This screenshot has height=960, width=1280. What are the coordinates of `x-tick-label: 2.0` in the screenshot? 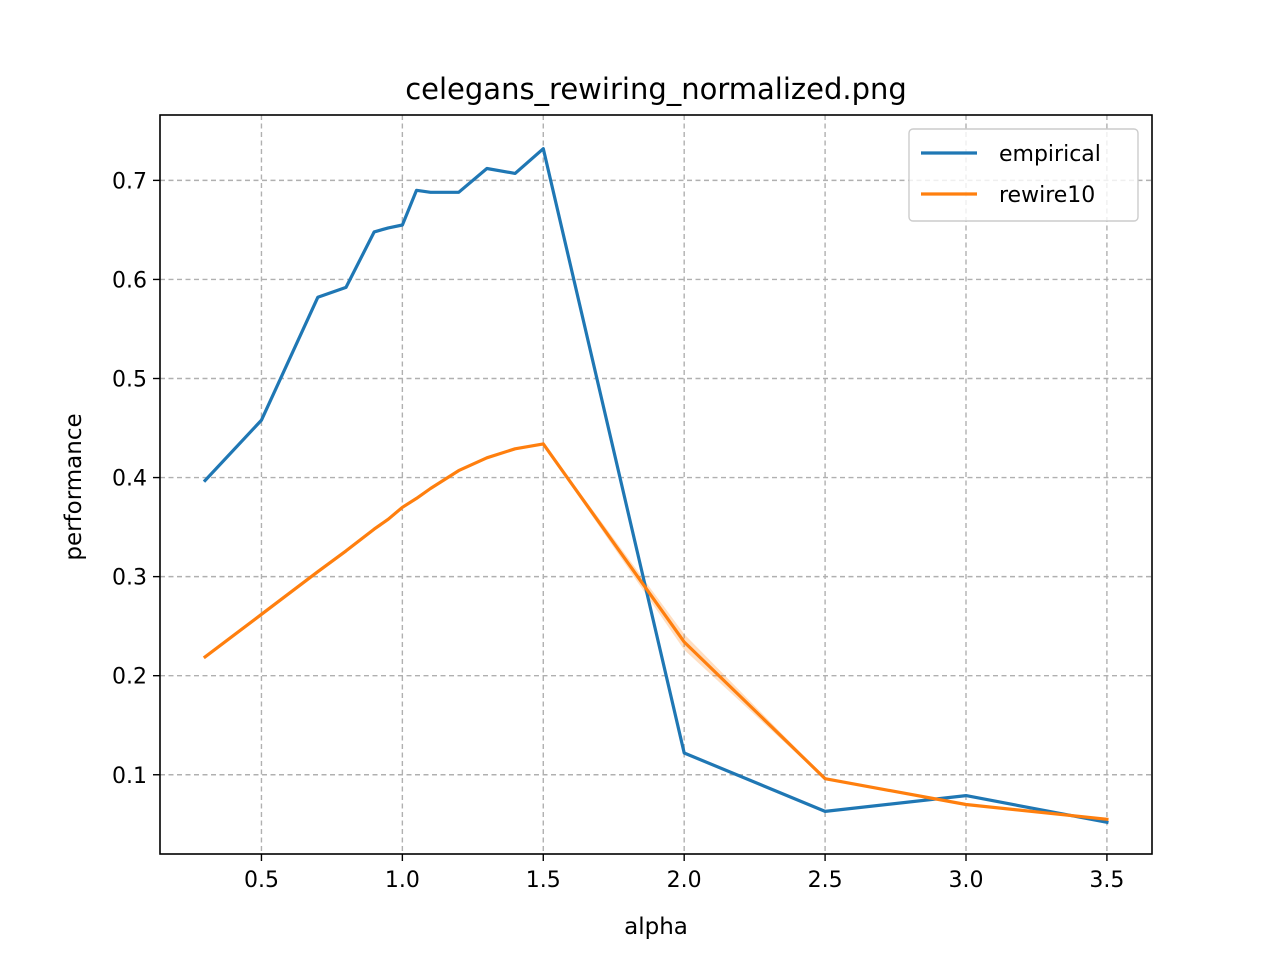 It's located at (684, 880).